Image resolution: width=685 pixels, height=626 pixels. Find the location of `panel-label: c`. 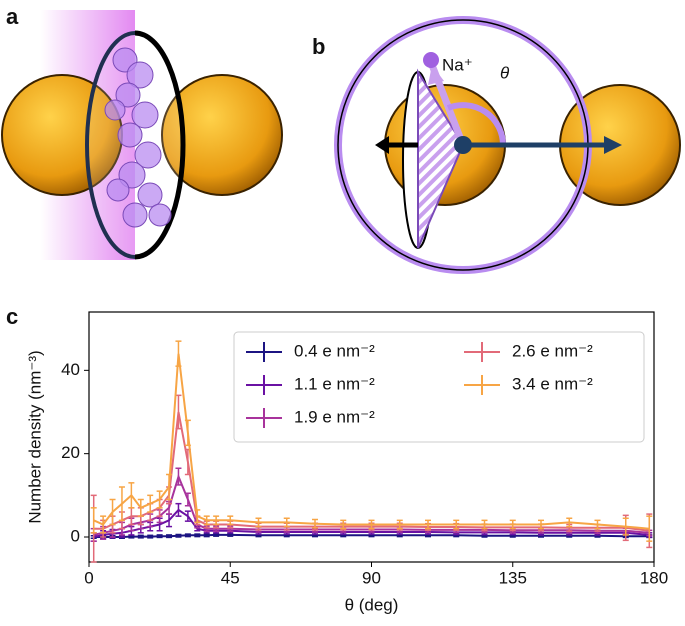

panel-label: c is located at coordinates (12, 316).